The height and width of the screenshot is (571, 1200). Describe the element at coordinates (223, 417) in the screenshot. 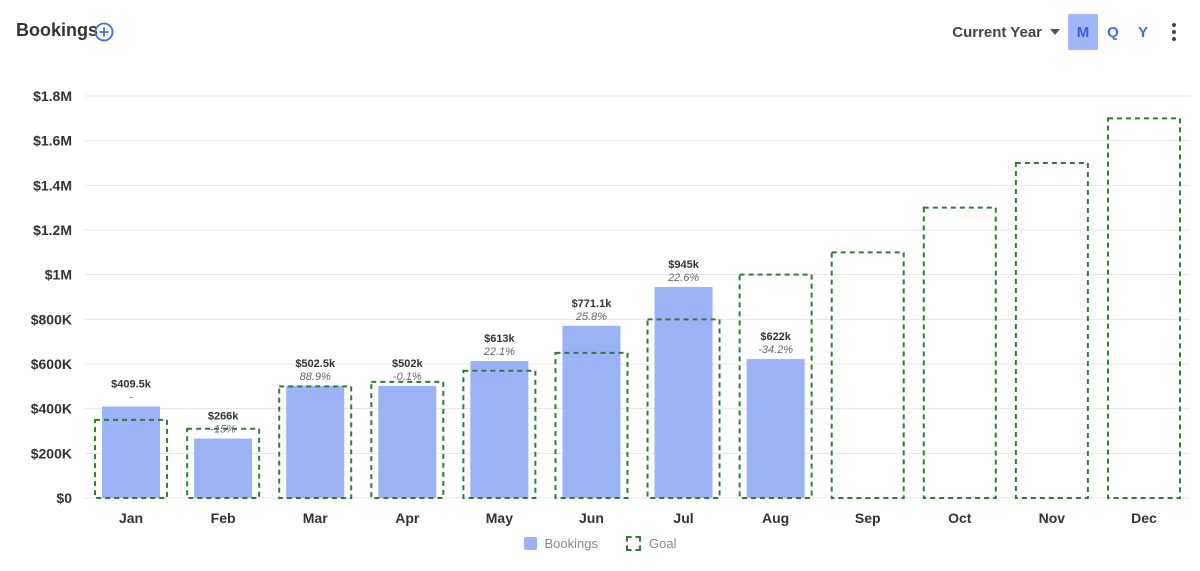

I see `bar-value-label: $266k` at that location.